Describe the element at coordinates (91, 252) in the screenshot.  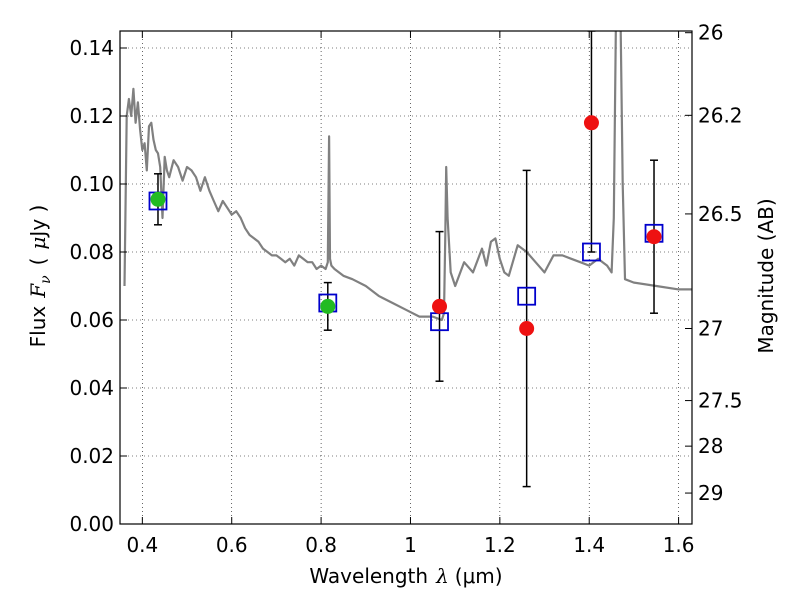
I see `y-tick-label: 0.08` at that location.